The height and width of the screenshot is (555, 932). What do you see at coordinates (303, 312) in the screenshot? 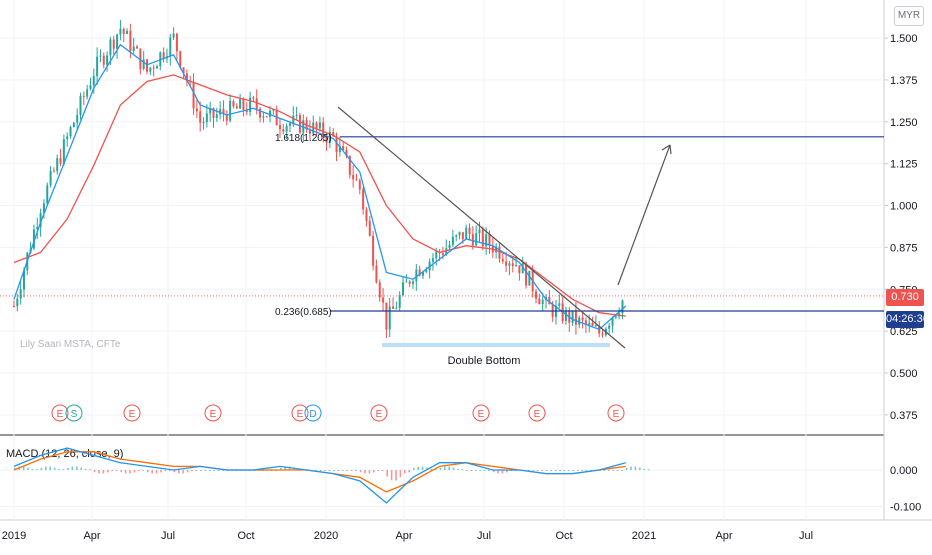
I see `fib-0236-label: 0.236(0.685)` at bounding box center [303, 312].